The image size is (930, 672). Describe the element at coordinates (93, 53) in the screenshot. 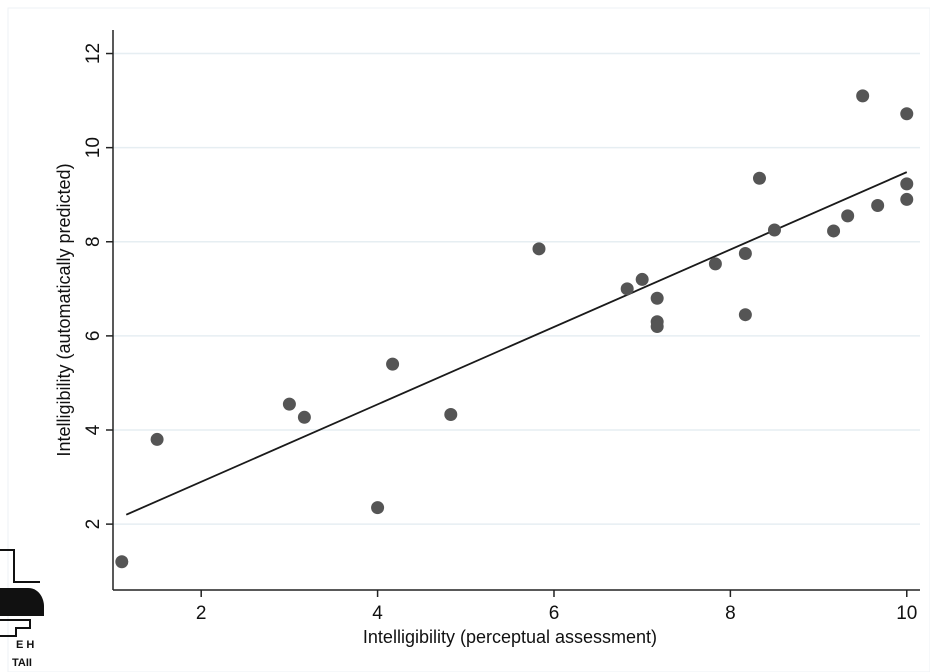

I see `y-tick-label: 12` at that location.